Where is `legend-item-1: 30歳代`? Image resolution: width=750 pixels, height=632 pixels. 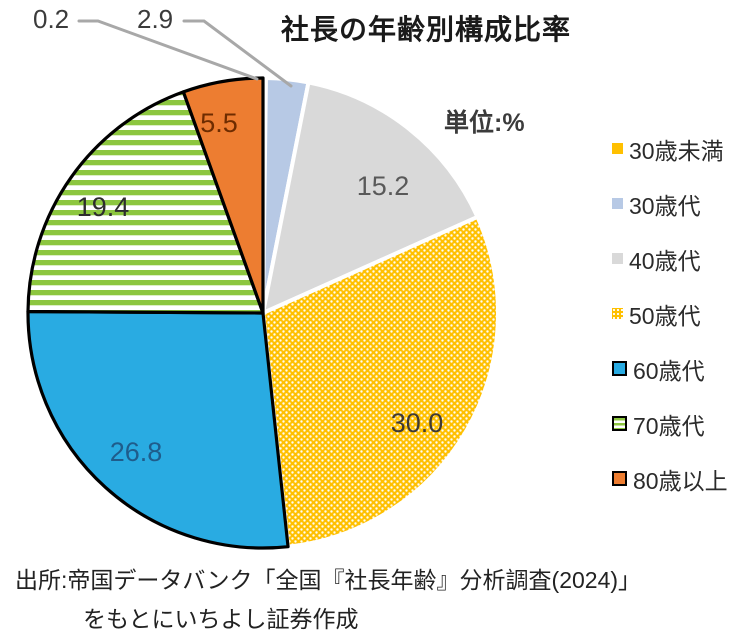
legend-item-1: 30歳代 is located at coordinates (670, 203).